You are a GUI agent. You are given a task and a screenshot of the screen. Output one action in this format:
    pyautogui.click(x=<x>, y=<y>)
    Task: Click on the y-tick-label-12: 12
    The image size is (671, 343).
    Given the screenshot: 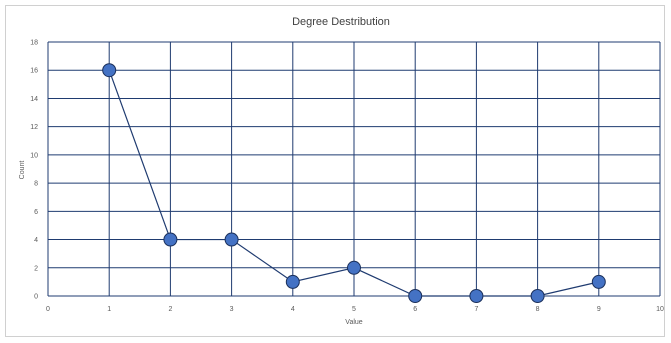 What is the action you would take?
    pyautogui.click(x=34, y=127)
    